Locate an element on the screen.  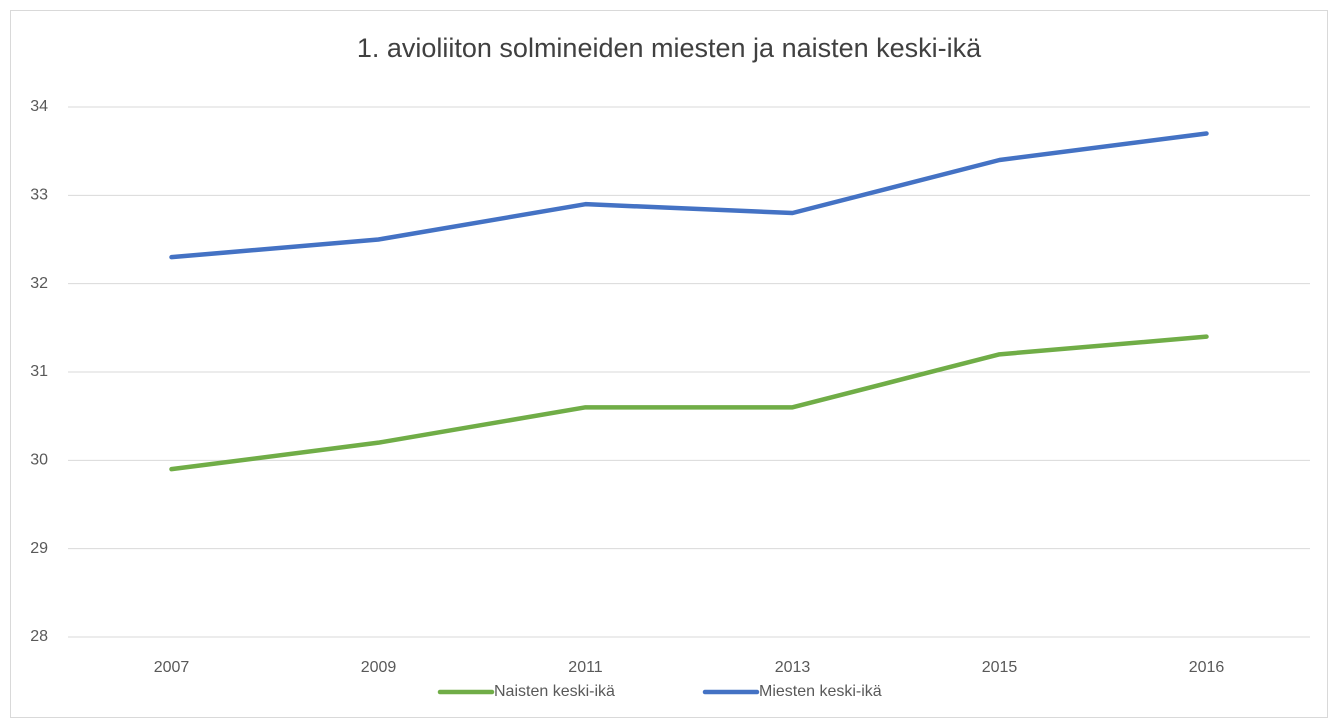
y-tick-label: 30 is located at coordinates (39, 460).